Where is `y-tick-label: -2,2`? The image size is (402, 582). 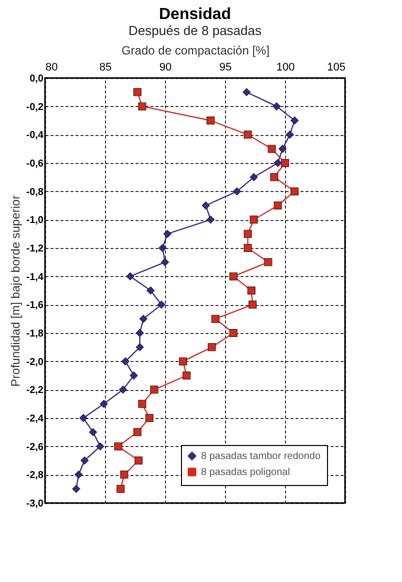 y-tick-label: -2,2 is located at coordinates (35, 390).